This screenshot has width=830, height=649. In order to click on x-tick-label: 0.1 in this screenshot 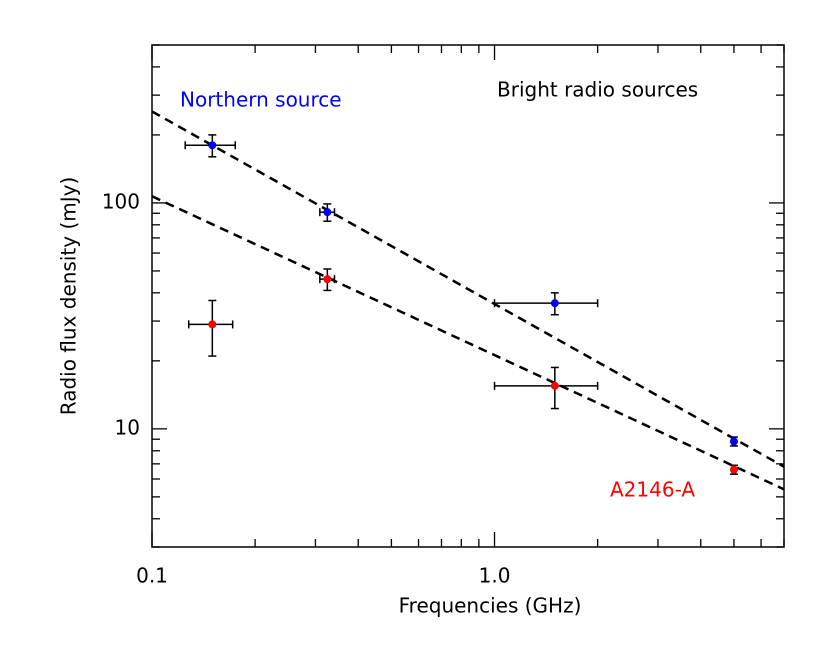, I will do `click(152, 576)`.